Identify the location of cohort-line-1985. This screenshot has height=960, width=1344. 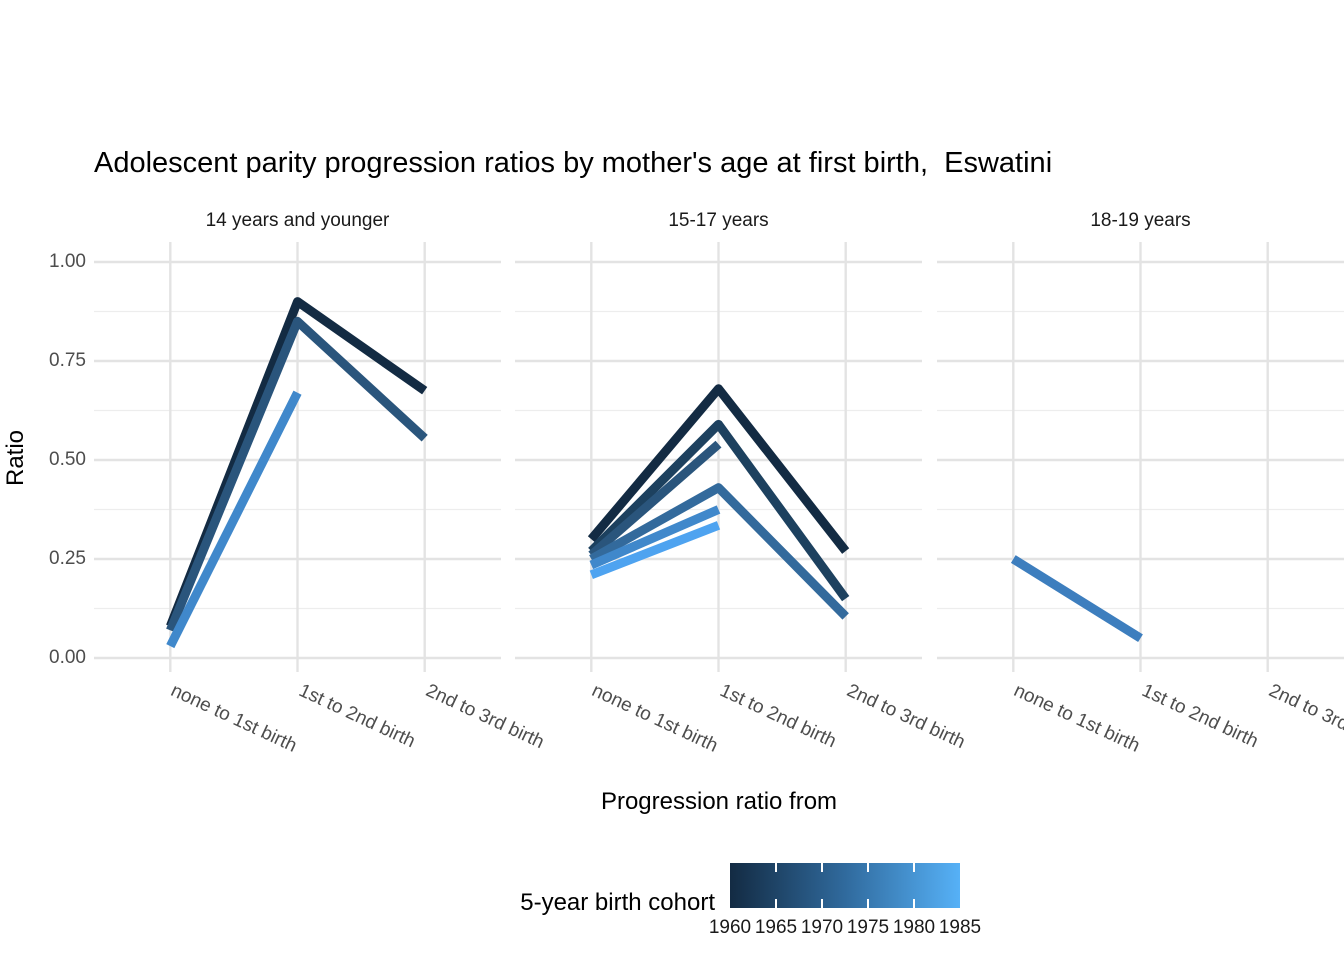
(655, 550).